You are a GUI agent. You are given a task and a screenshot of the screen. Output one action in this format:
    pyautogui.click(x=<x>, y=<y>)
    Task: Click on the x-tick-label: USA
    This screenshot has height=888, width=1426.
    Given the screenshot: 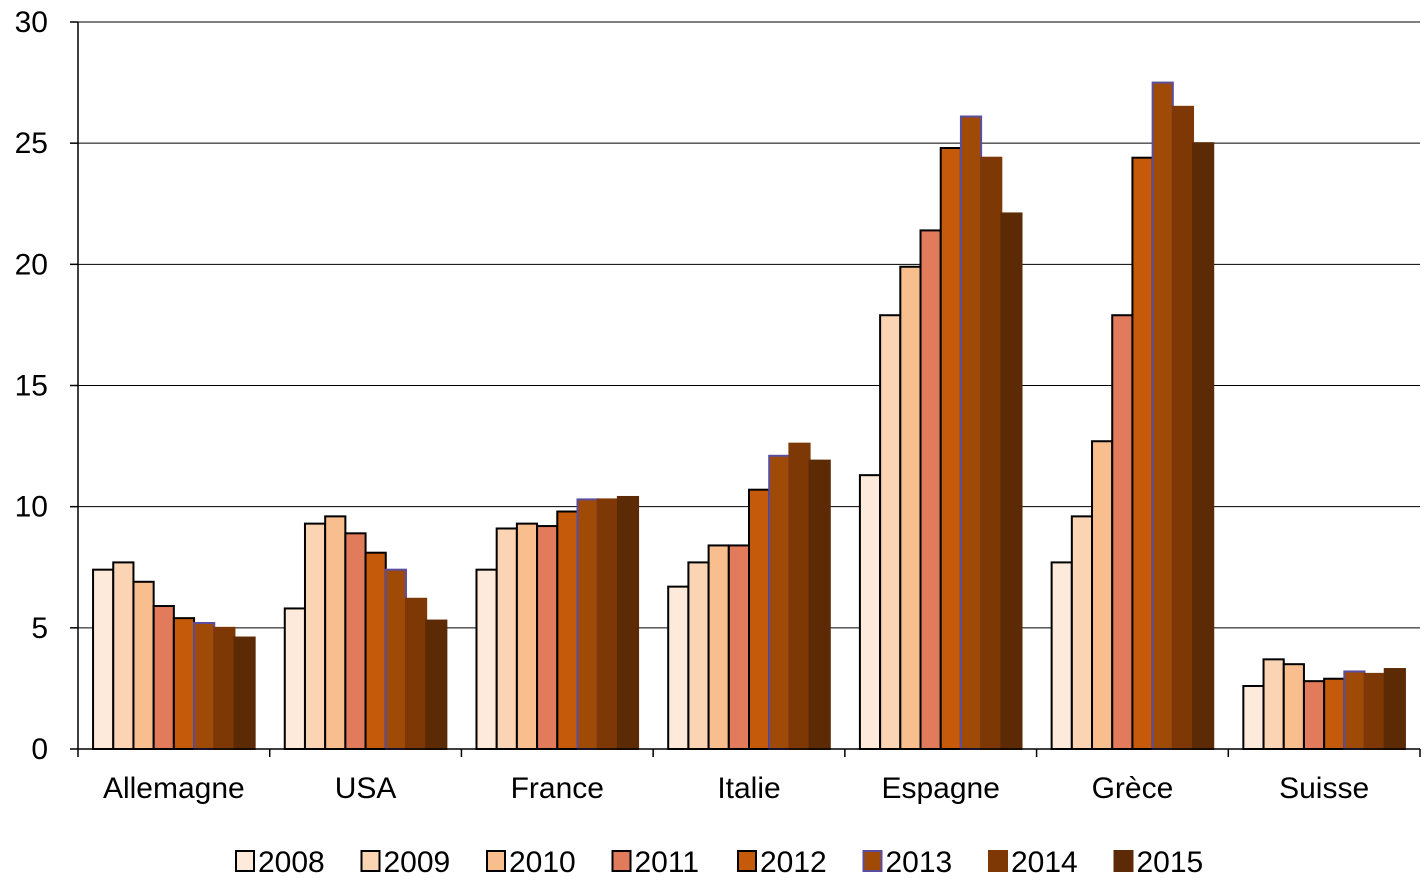 What is the action you would take?
    pyautogui.click(x=366, y=788)
    